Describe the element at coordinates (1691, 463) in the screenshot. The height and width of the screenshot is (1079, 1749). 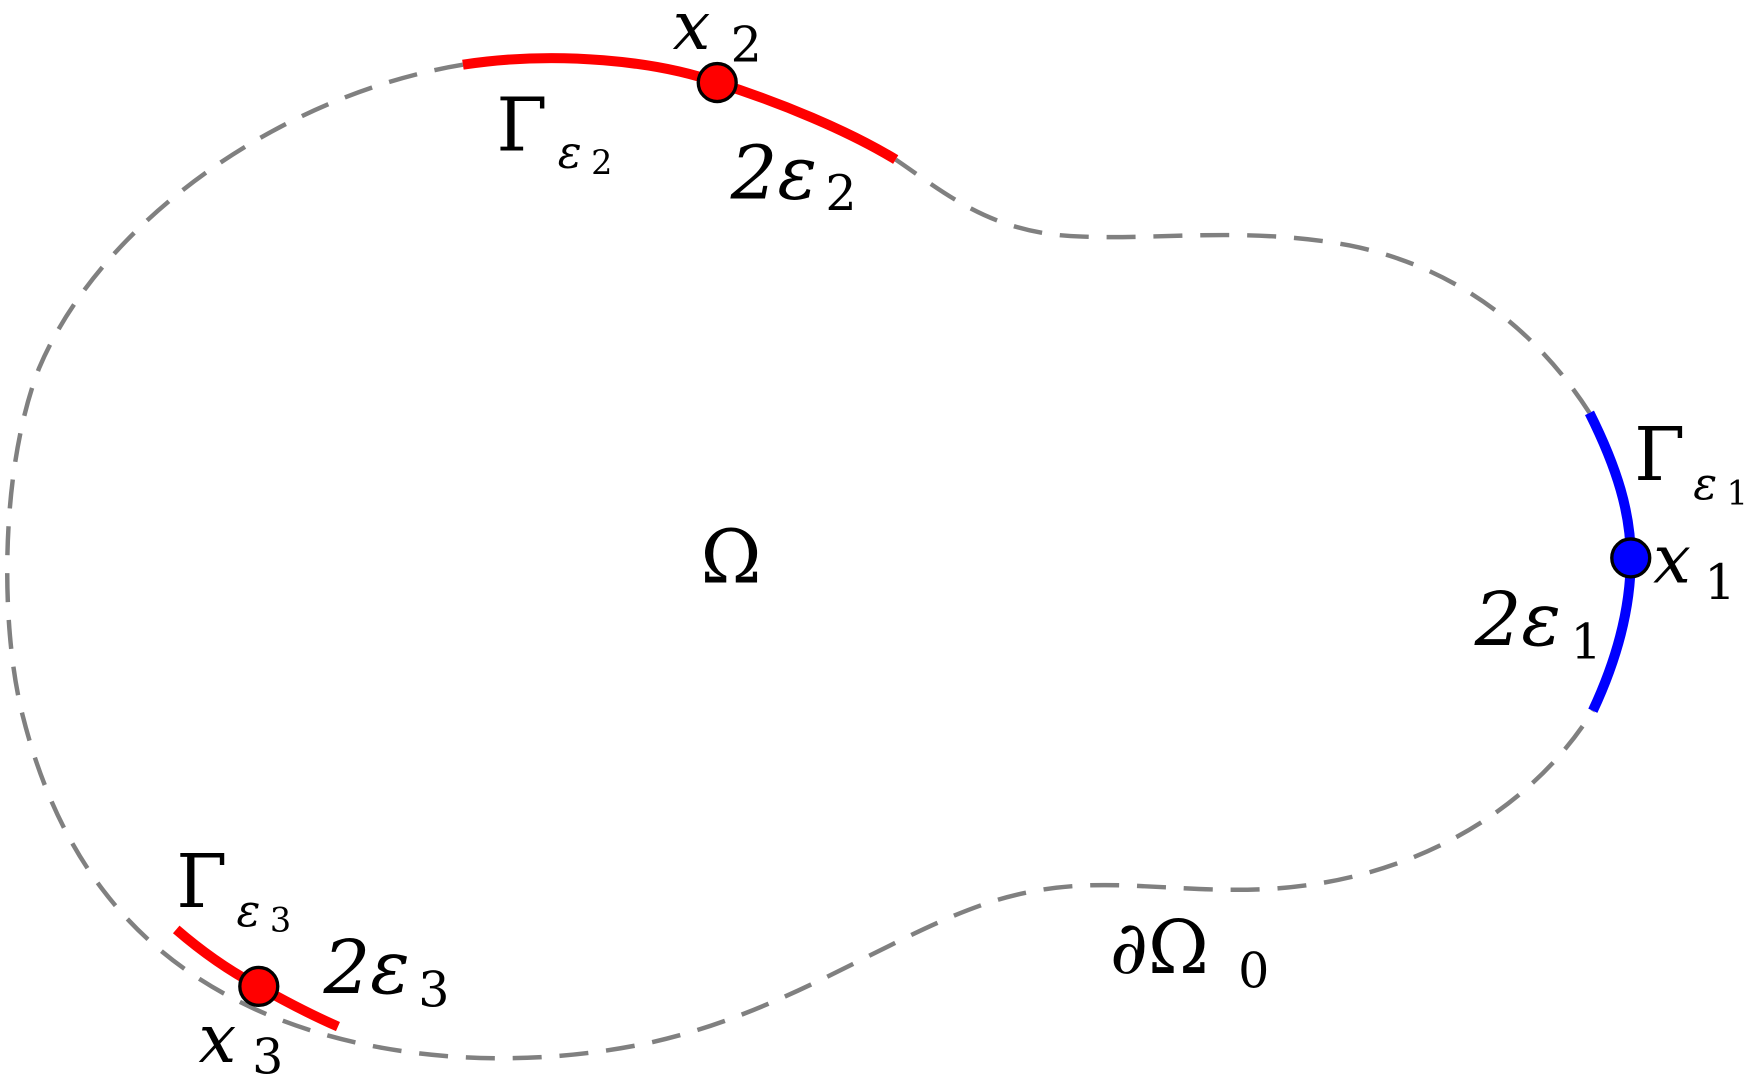
I see `arc-gamma-eps1-label: Γ ε 1` at that location.